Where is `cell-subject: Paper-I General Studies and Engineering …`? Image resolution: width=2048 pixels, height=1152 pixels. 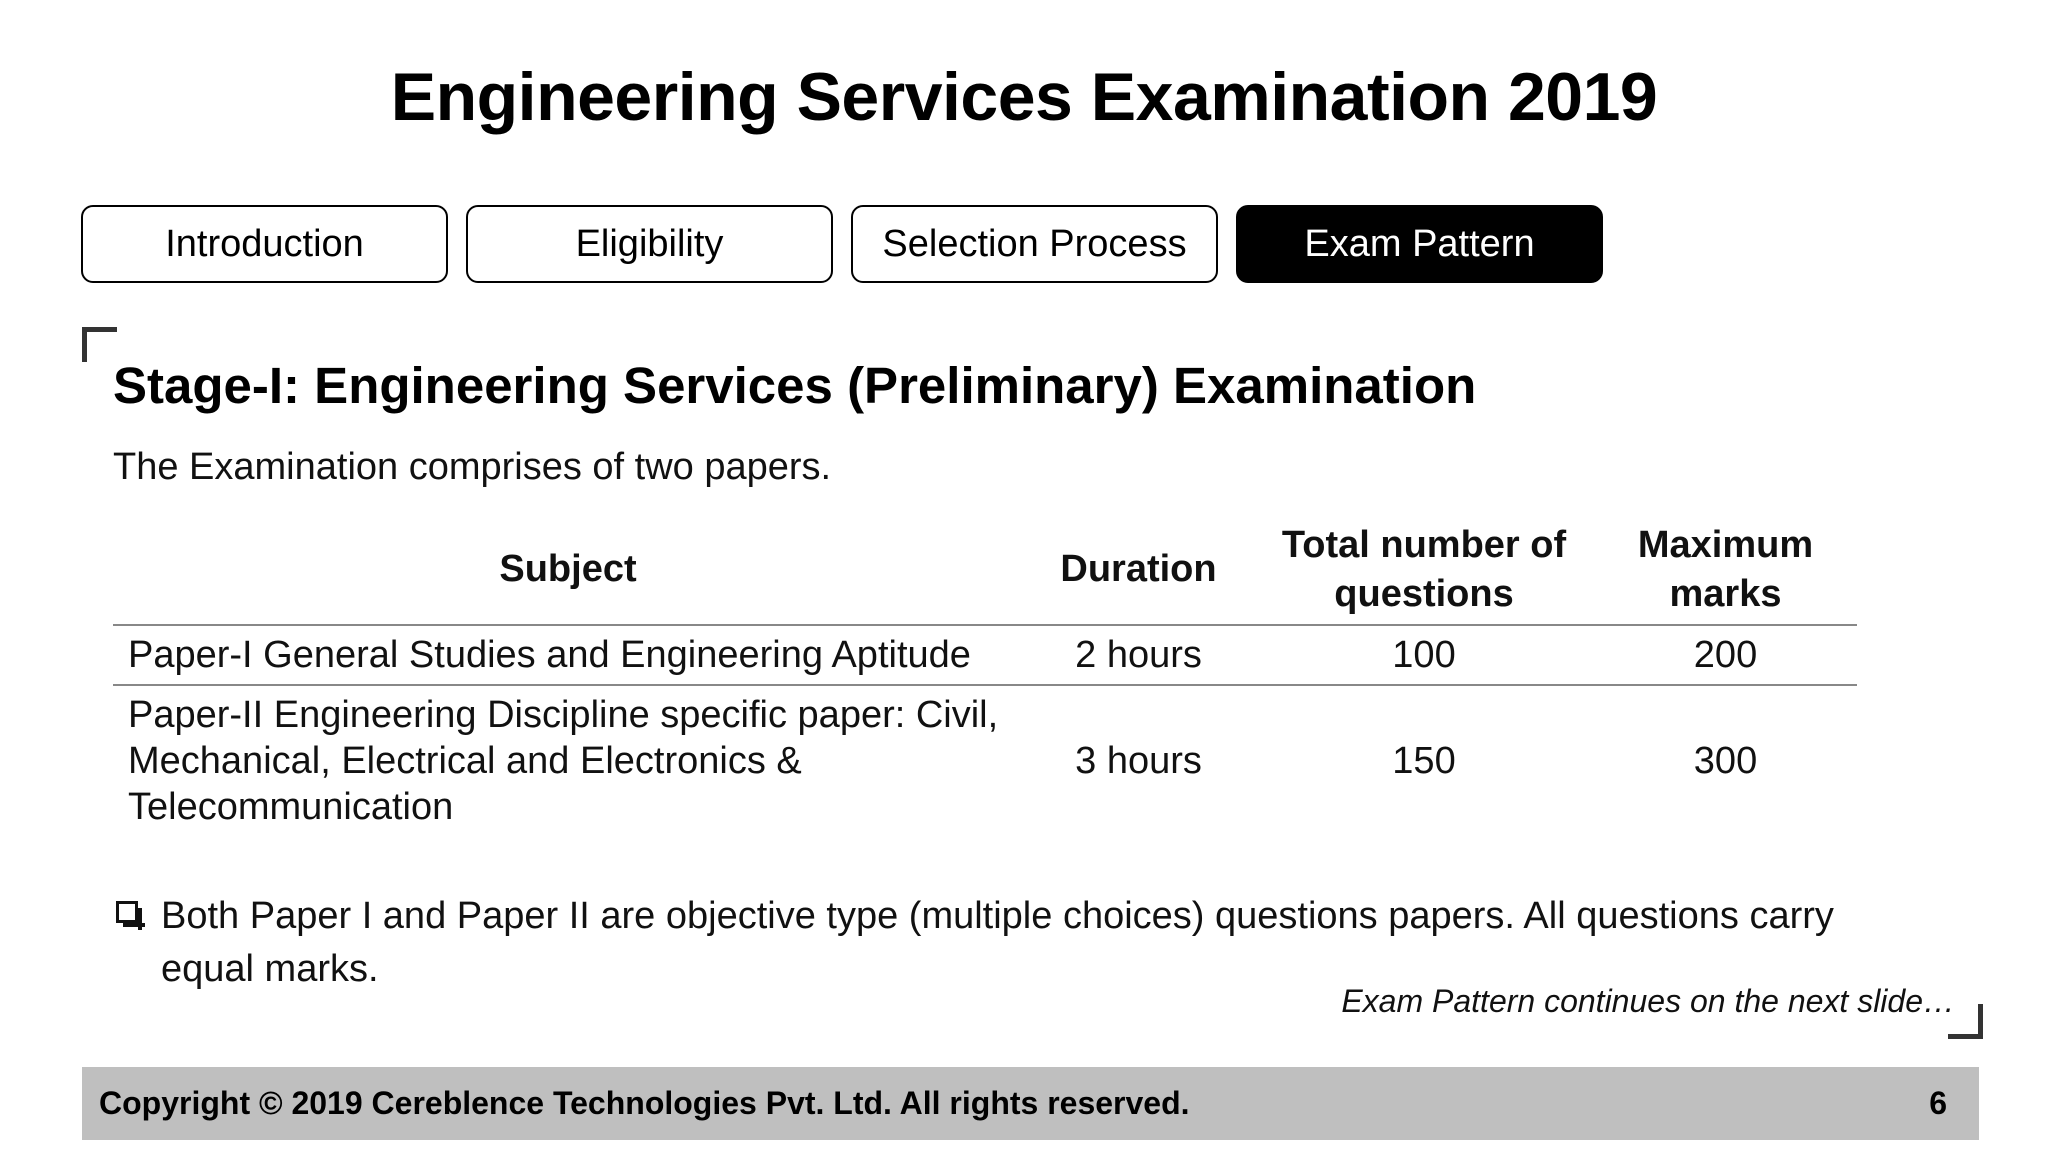 cell-subject: Paper-I General Studies and Engineering … is located at coordinates (568, 656).